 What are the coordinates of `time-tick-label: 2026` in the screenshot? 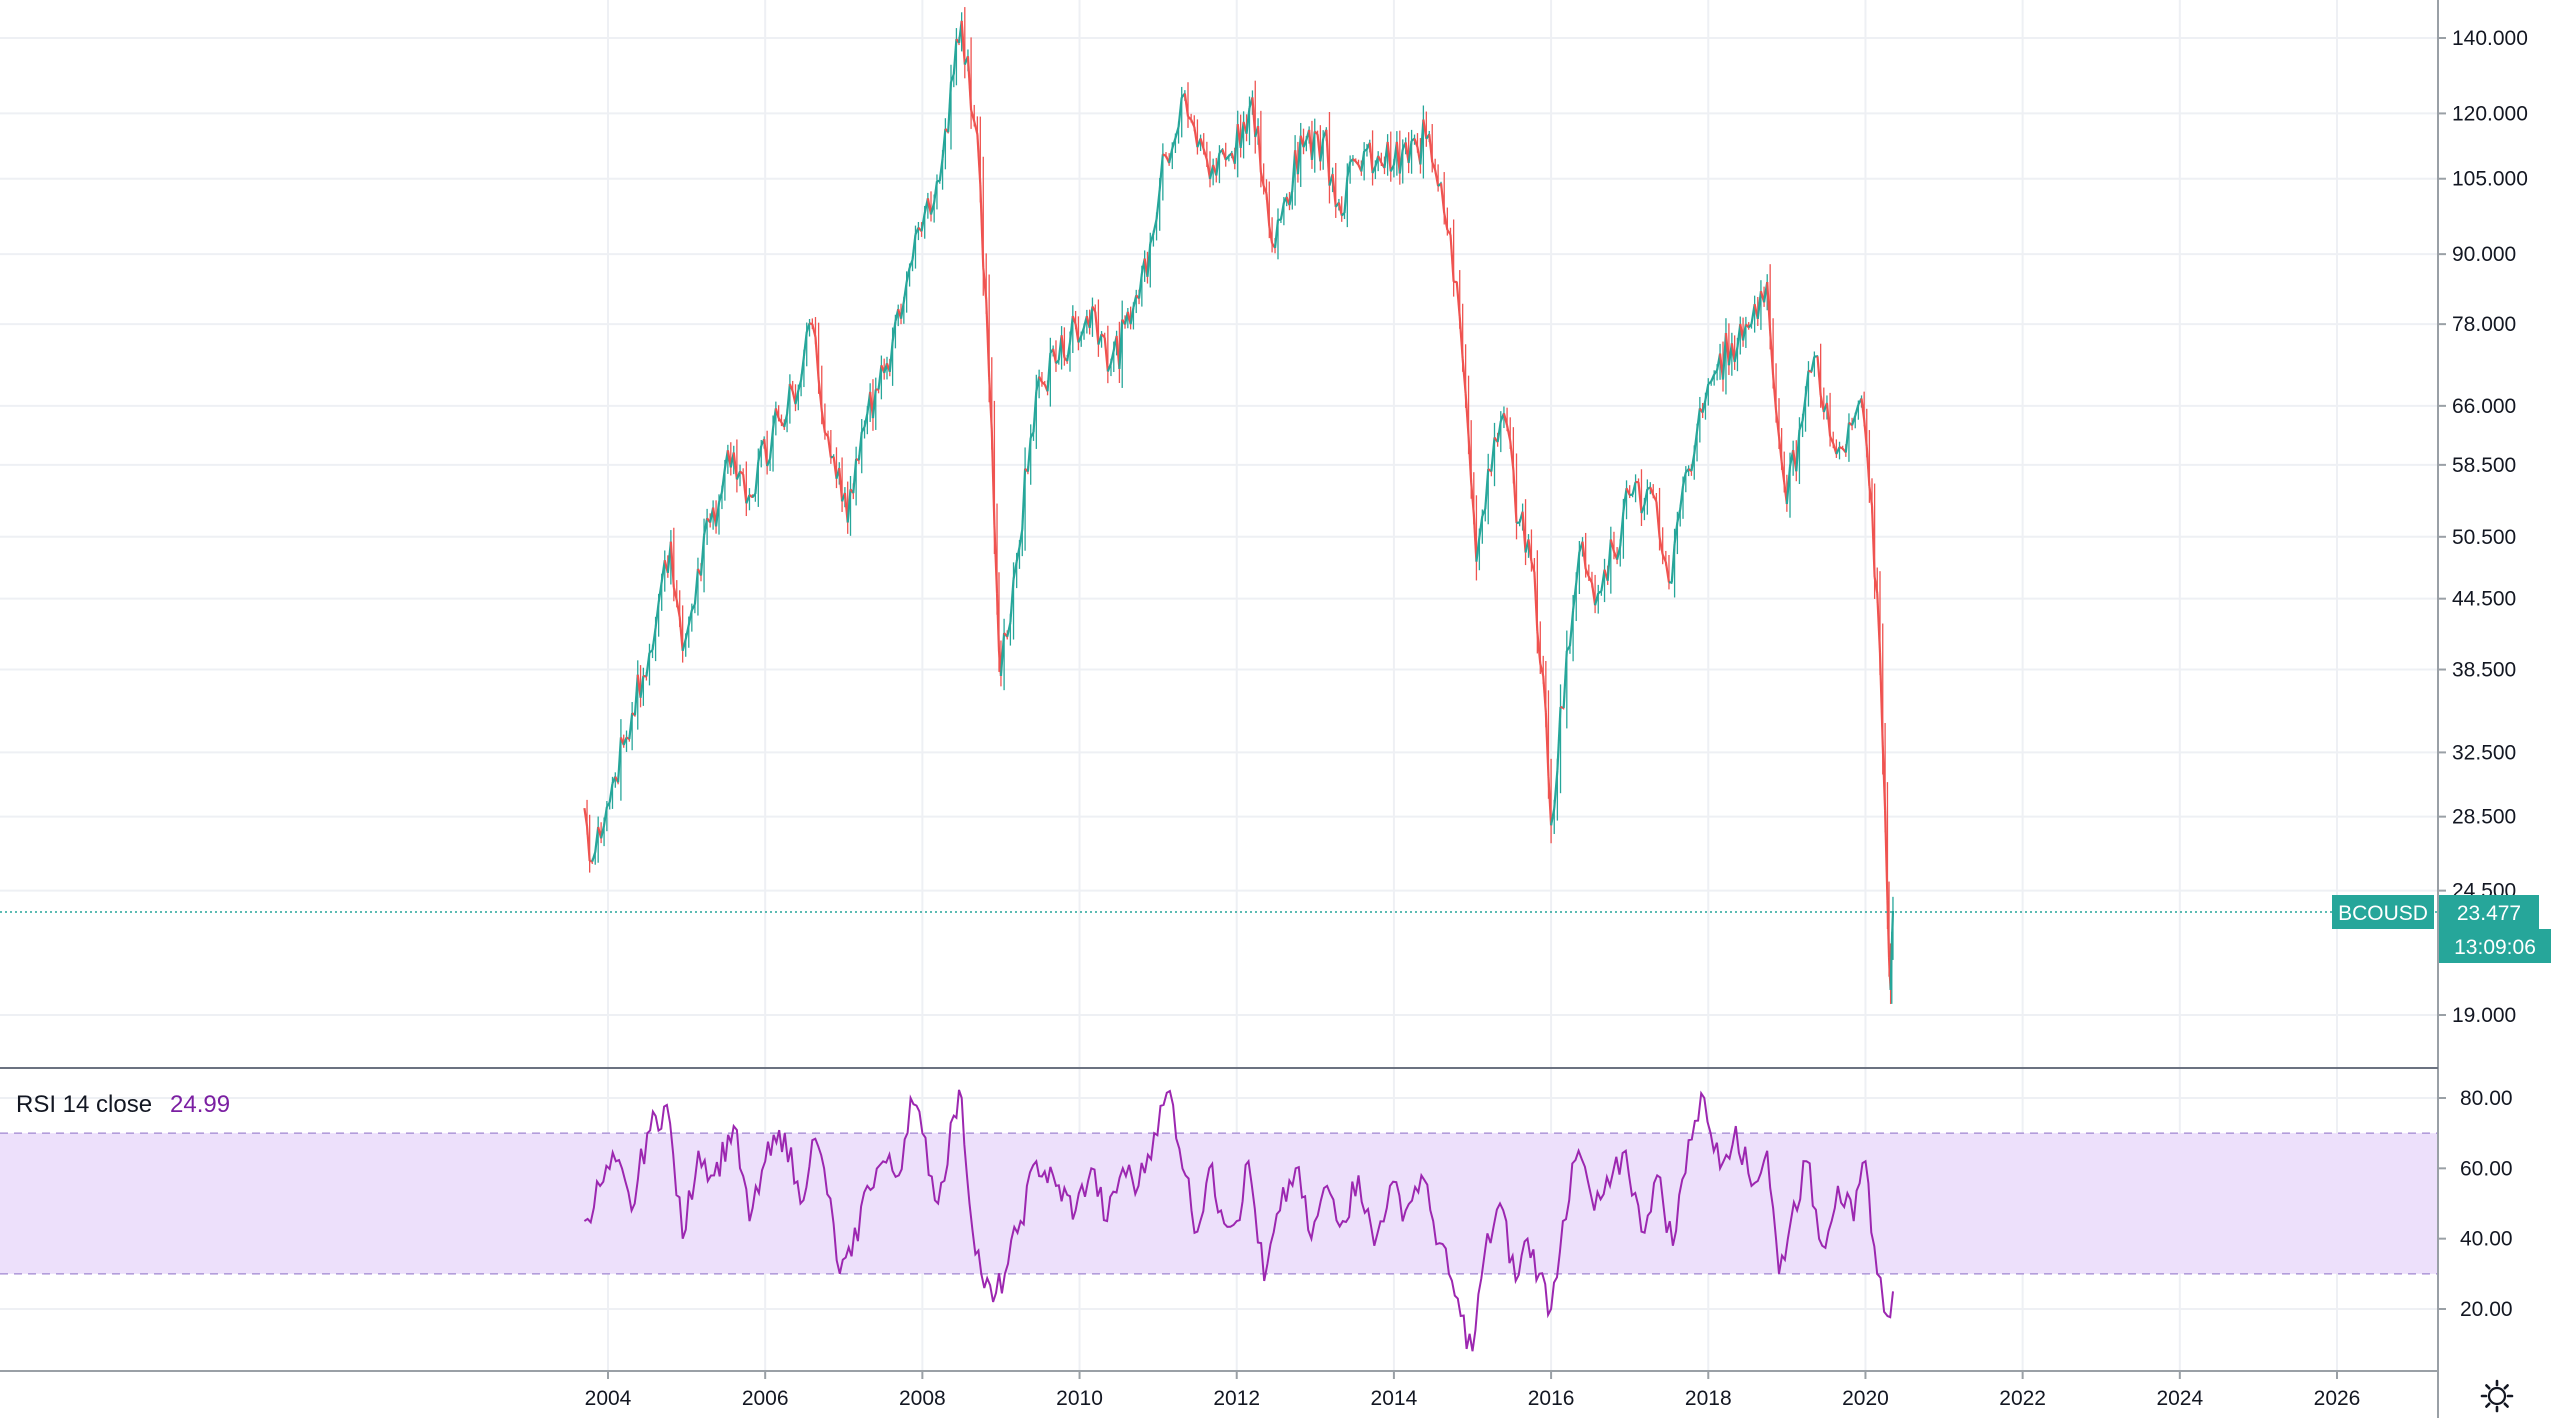 It's located at (2337, 1398).